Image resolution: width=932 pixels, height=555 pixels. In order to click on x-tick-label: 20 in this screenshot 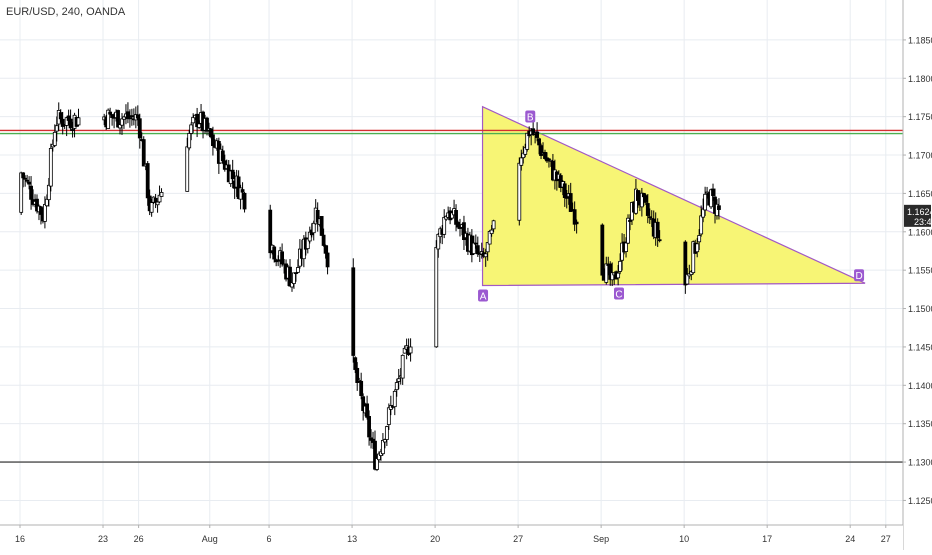, I will do `click(435, 539)`.